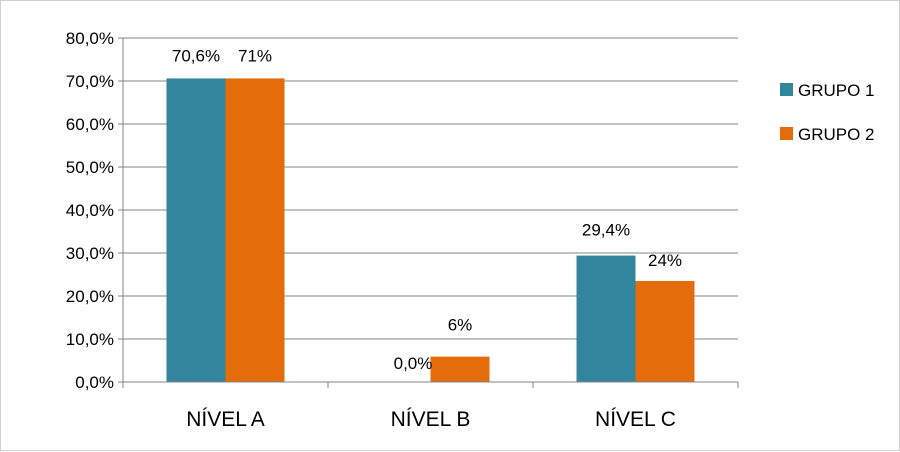 This screenshot has width=900, height=452. I want to click on data-label-1-2: 0,0%, so click(413, 363).